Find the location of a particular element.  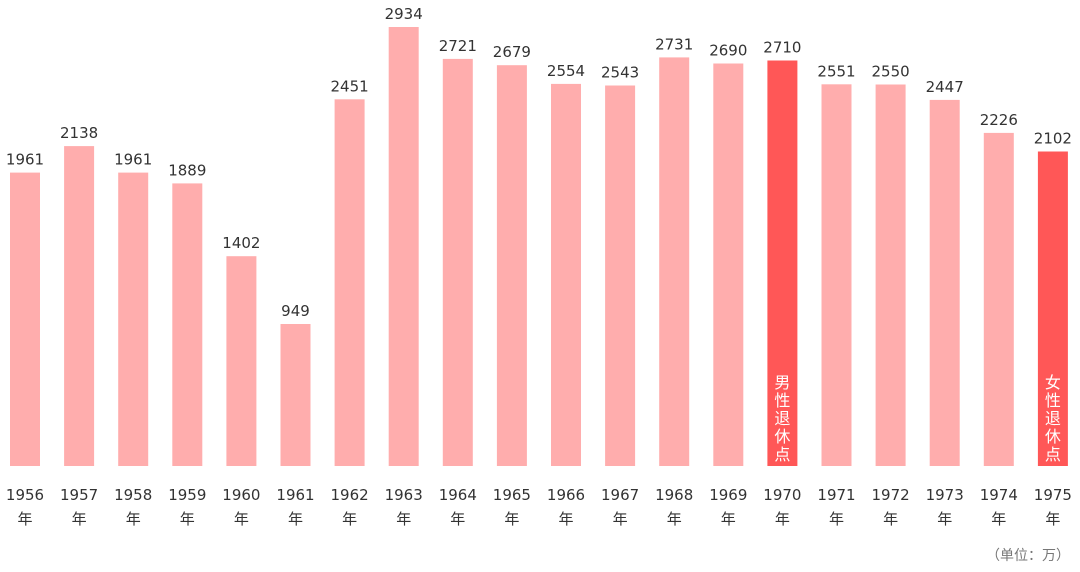

year-label-1965: 1965 is located at coordinates (512, 495).